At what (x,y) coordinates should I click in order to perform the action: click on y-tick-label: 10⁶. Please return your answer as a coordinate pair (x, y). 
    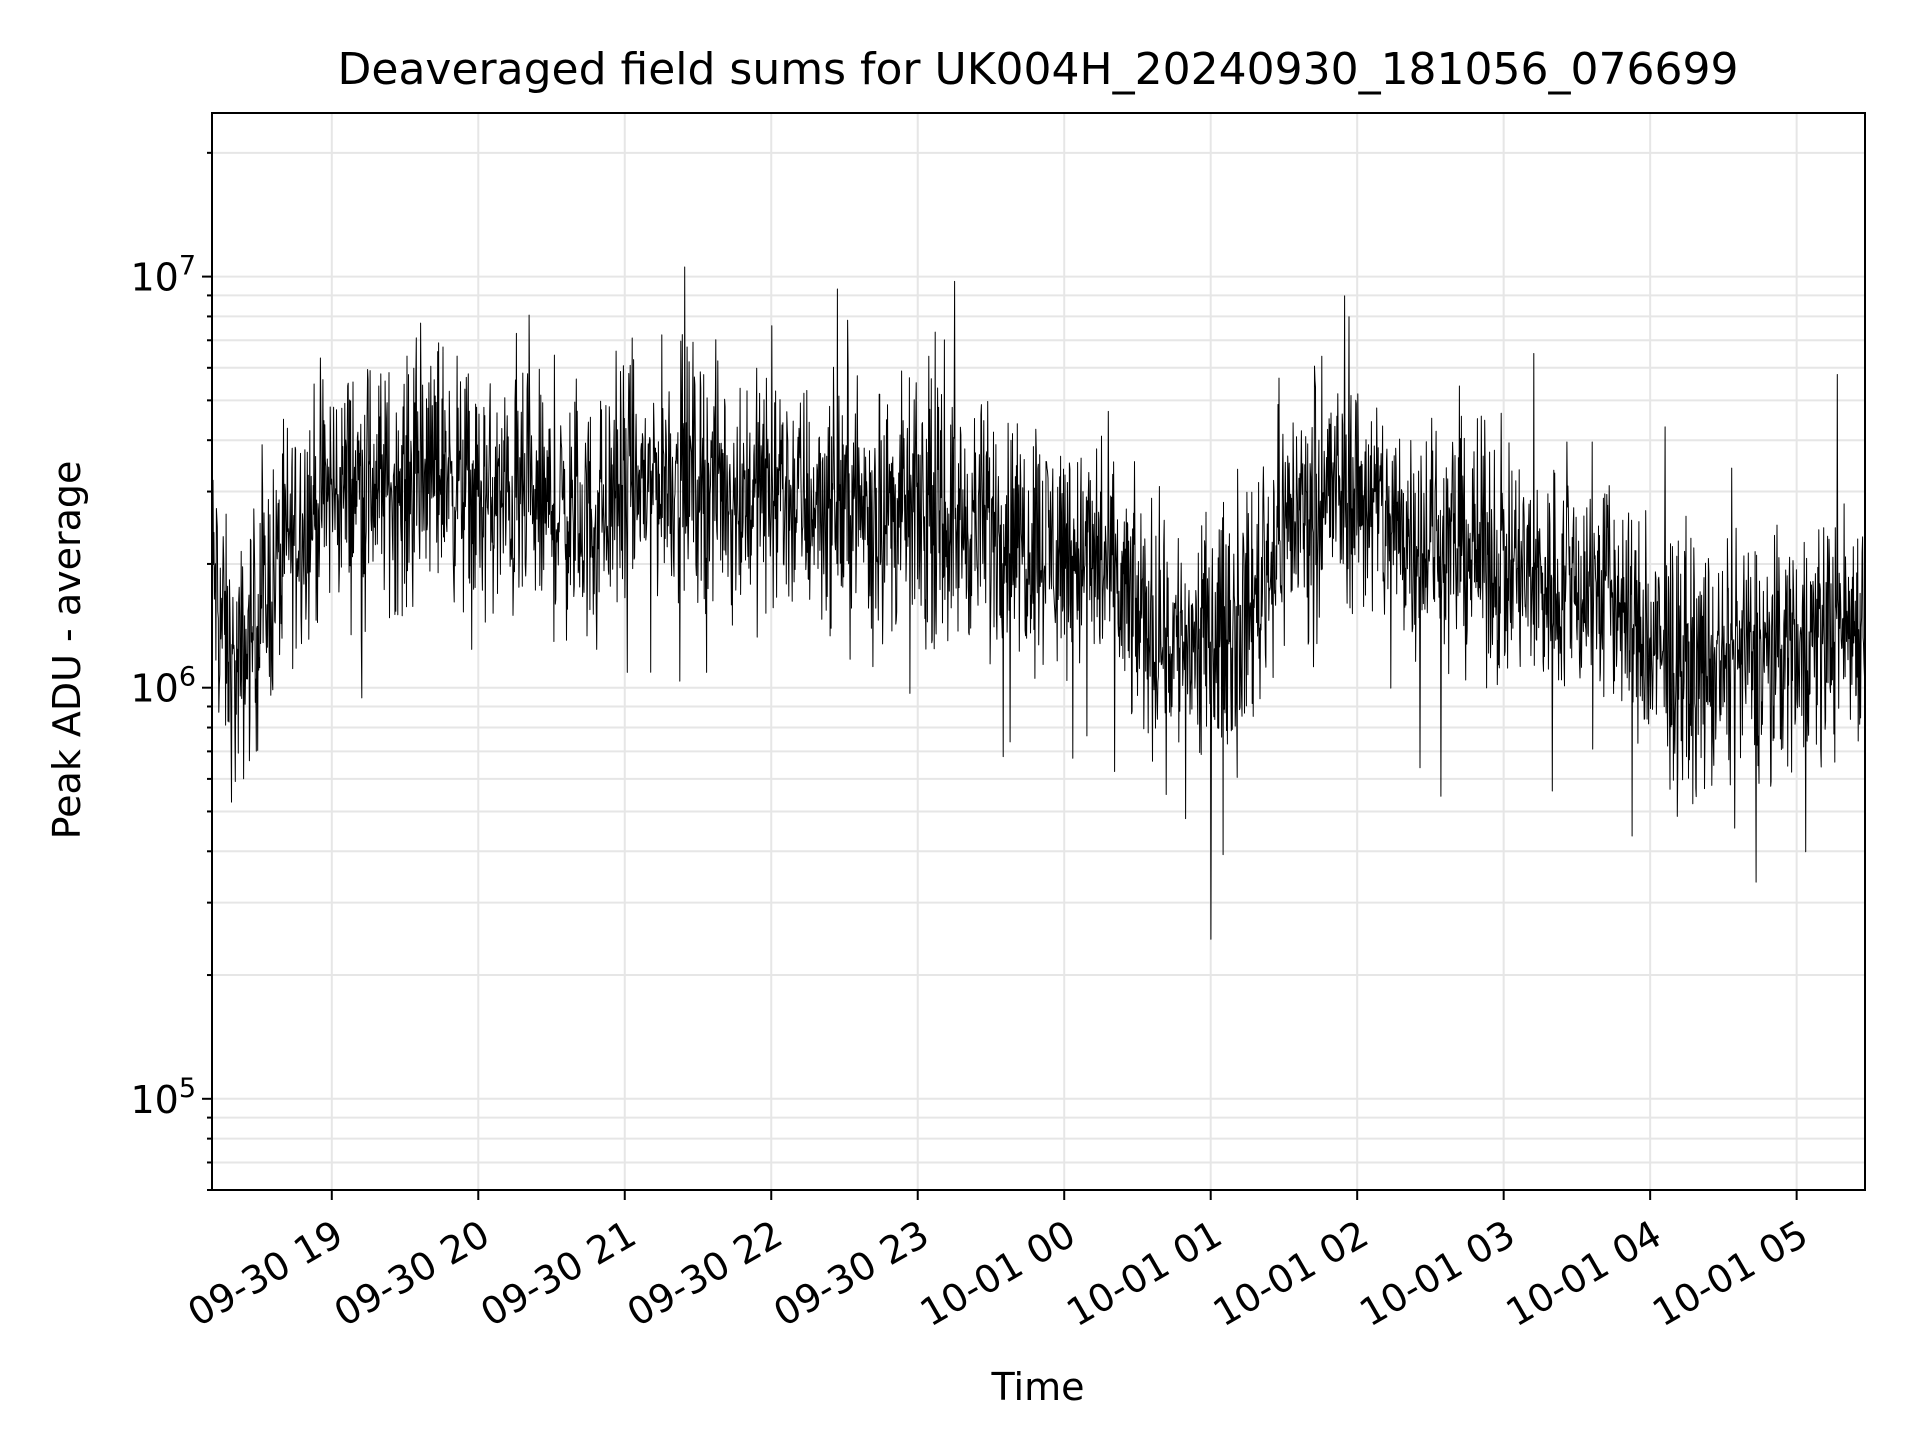
    Looking at the image, I should click on (163, 686).